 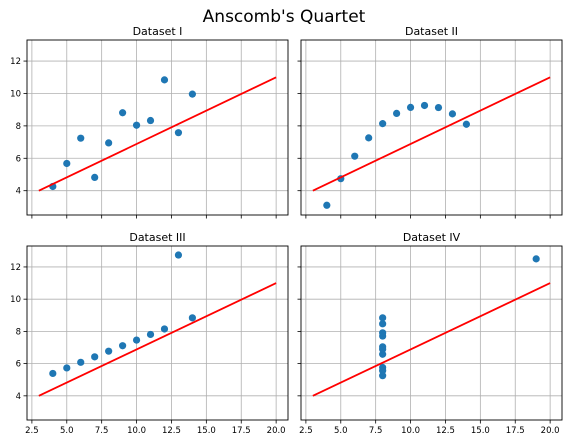 What do you see at coordinates (158, 31) in the screenshot?
I see `panel-title: Dataset I` at bounding box center [158, 31].